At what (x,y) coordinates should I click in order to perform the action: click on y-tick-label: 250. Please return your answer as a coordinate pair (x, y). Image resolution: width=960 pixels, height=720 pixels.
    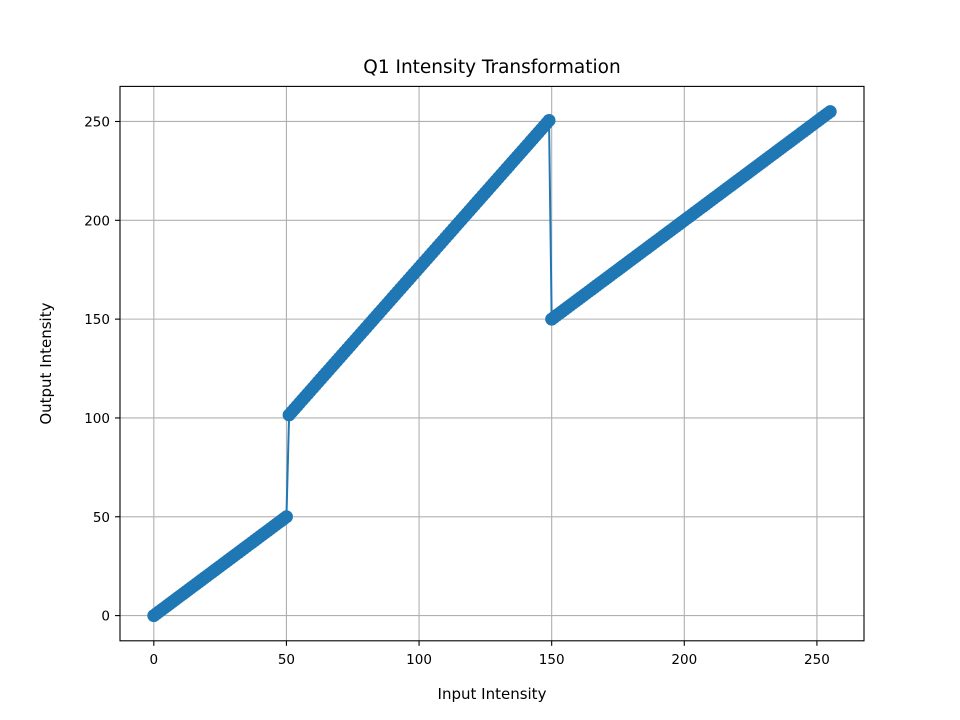
    Looking at the image, I should click on (97, 122).